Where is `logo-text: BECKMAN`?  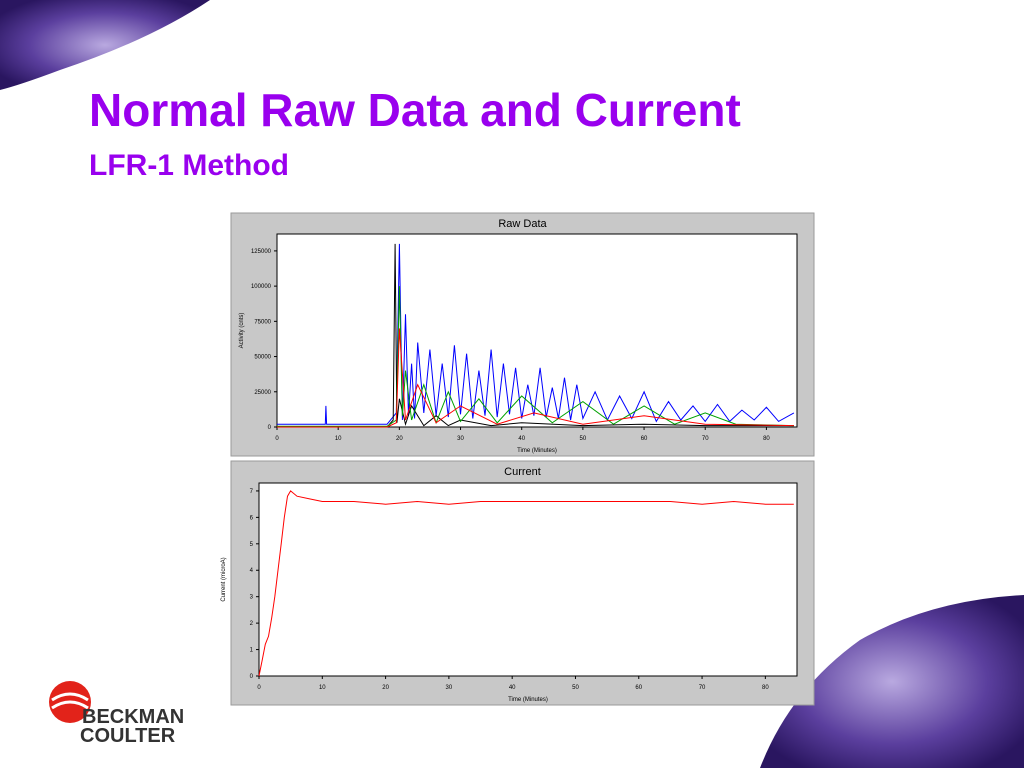
logo-text: BECKMAN is located at coordinates (133, 717).